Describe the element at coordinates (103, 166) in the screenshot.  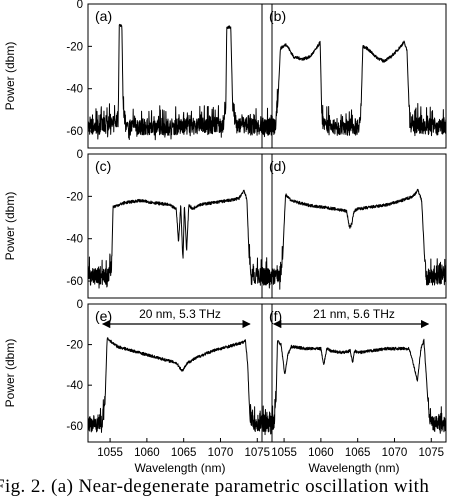
I see `panel-label: (c)` at that location.